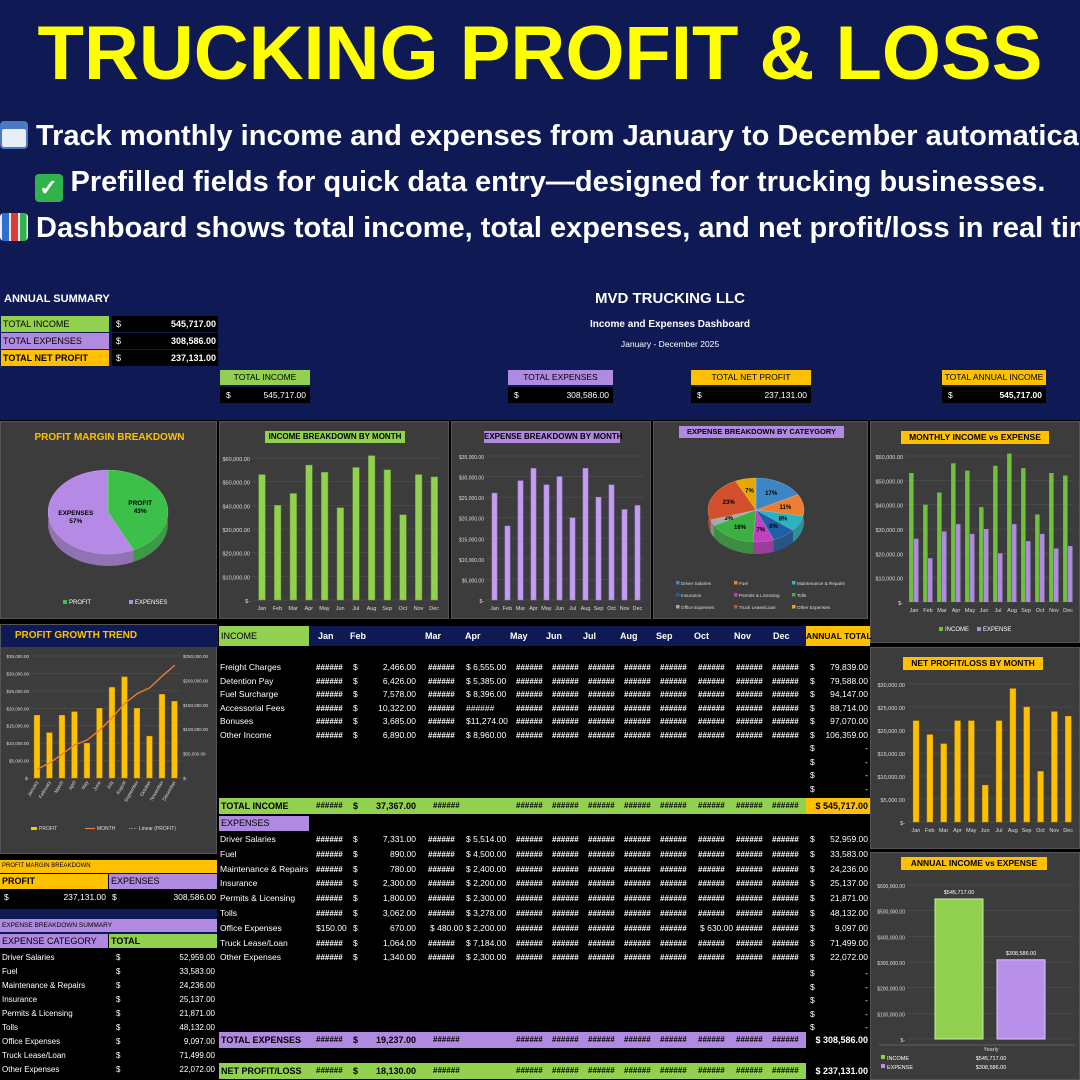  I want to click on cell-mar: $ 6,555.00, so click(486, 667).